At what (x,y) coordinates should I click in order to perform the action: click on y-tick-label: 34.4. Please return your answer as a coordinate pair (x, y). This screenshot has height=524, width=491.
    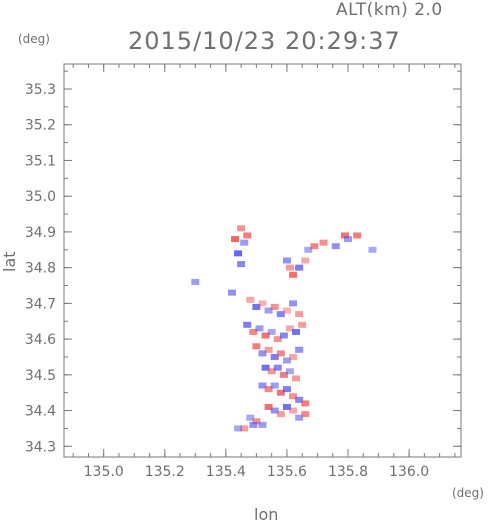
    Looking at the image, I should click on (40, 412).